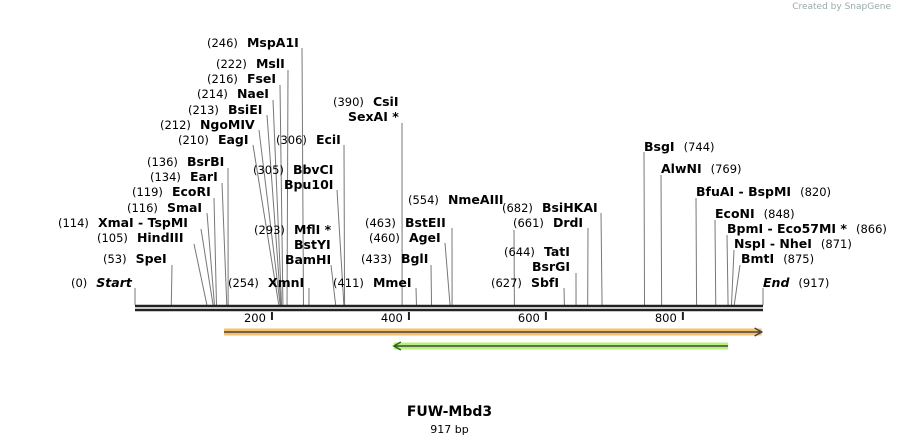 Image resolution: width=899 pixels, height=445 pixels. What do you see at coordinates (312, 244) in the screenshot?
I see `enzyme-name: BstYI` at bounding box center [312, 244].